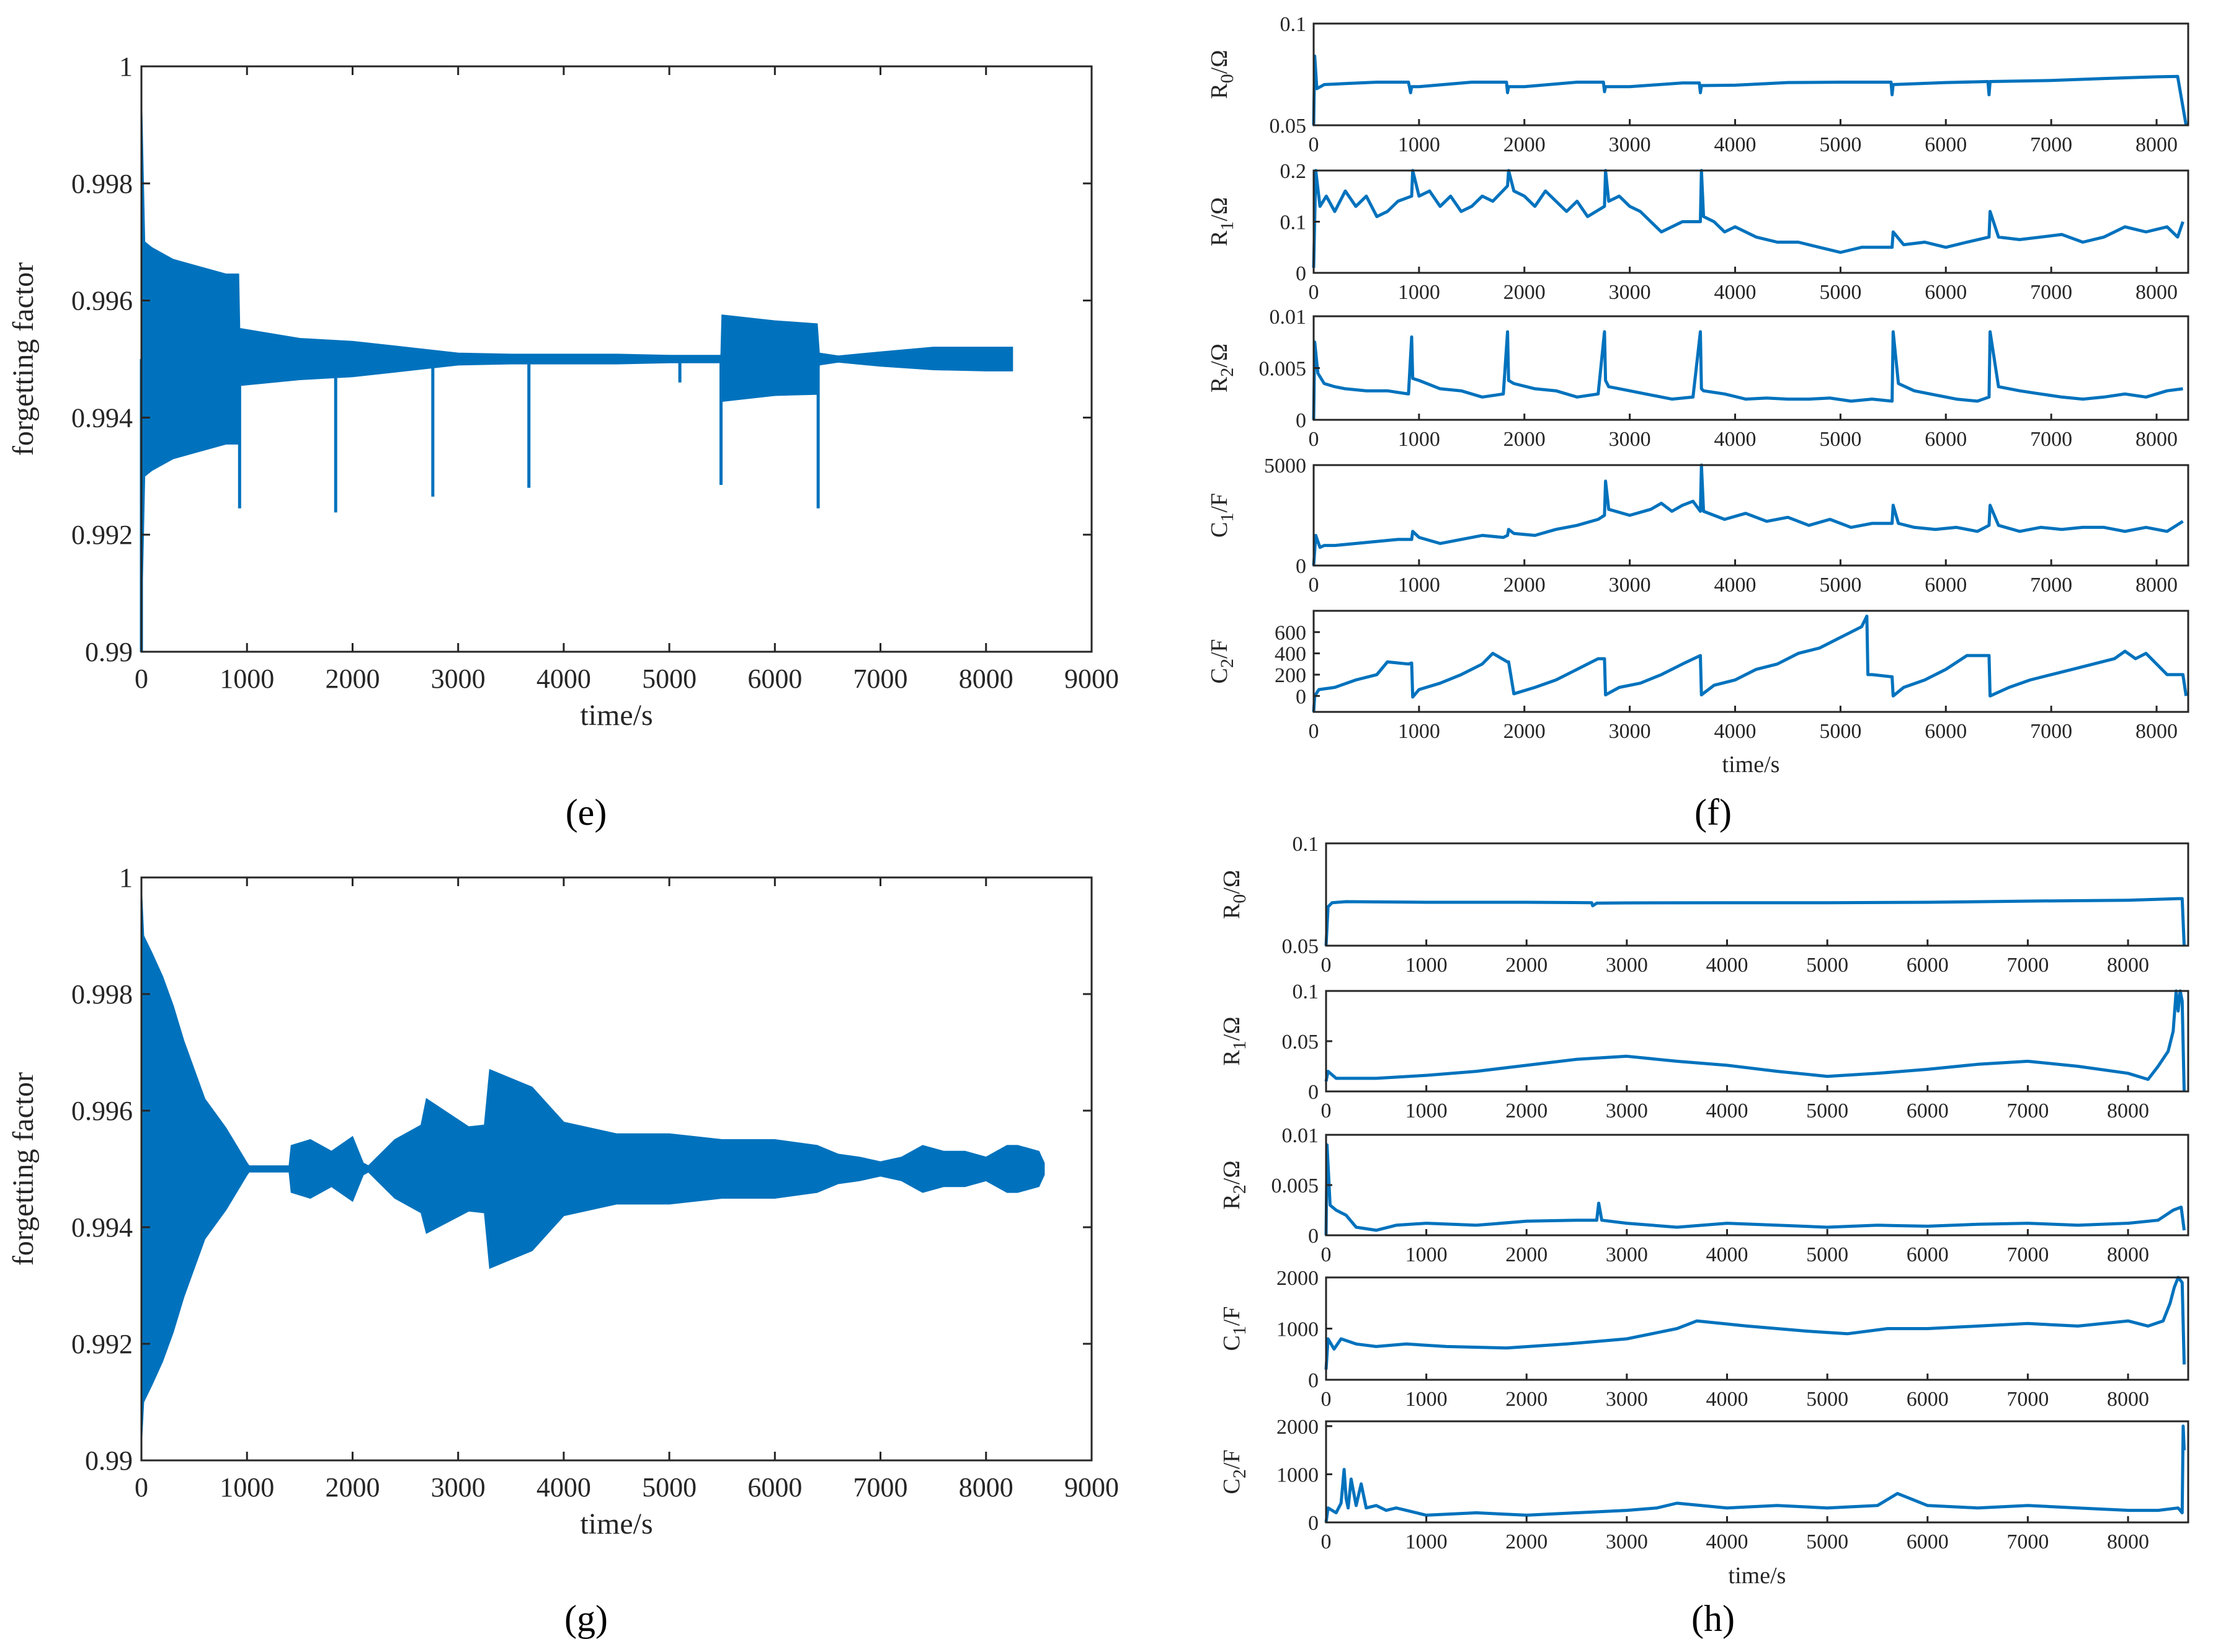 The image size is (2213, 1652). What do you see at coordinates (1727, 1399) in the screenshot?
I see `x-tick-label-h-3-4: 4000` at bounding box center [1727, 1399].